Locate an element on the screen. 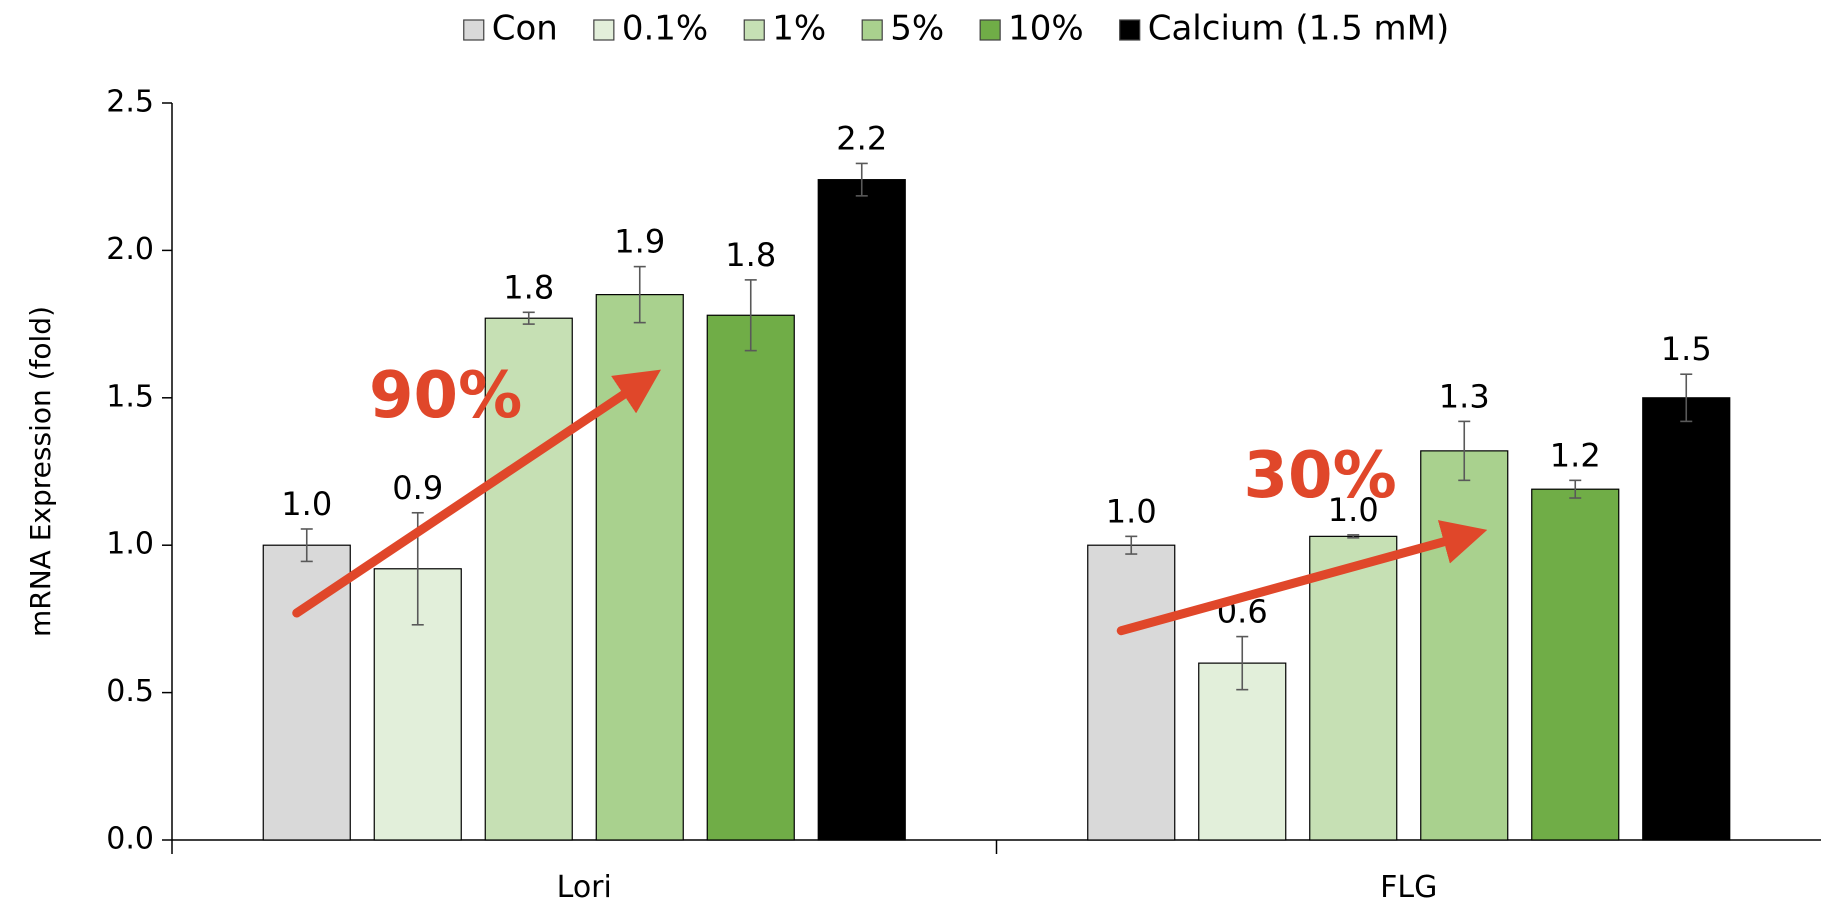  annotation-arrow-flg is located at coordinates (1302, 578).